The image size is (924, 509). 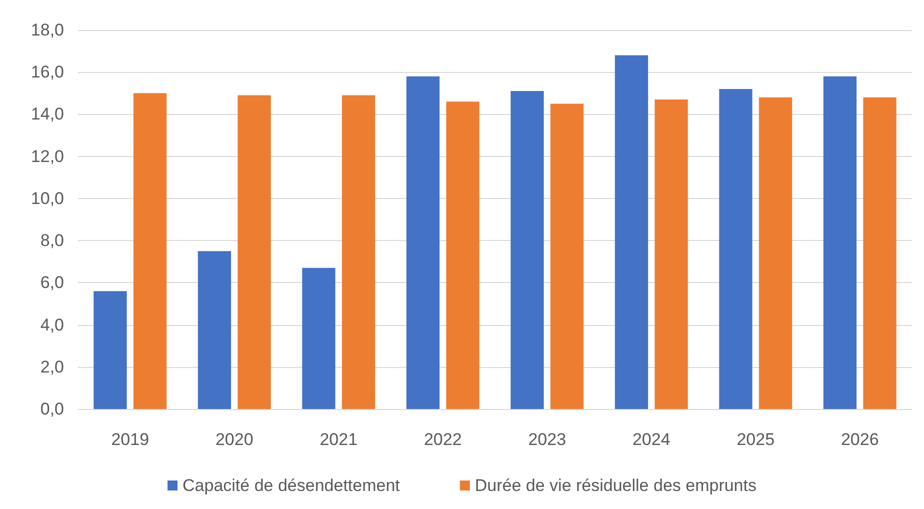 I want to click on y-tick-label: 10,0, so click(x=47, y=198).